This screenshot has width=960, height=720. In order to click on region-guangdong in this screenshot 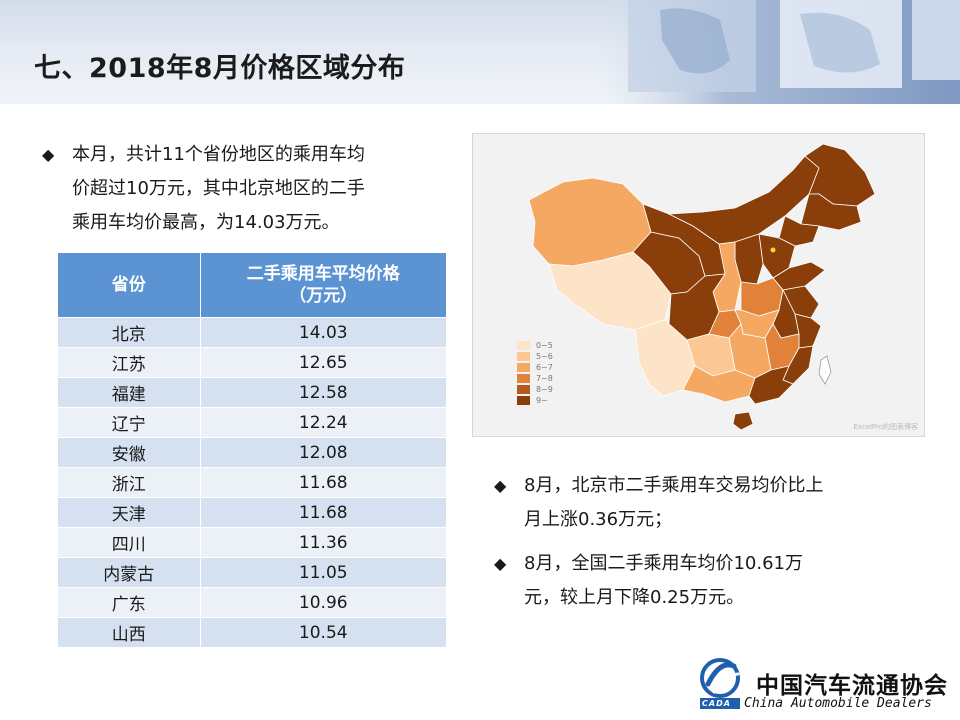, I will do `click(771, 385)`.